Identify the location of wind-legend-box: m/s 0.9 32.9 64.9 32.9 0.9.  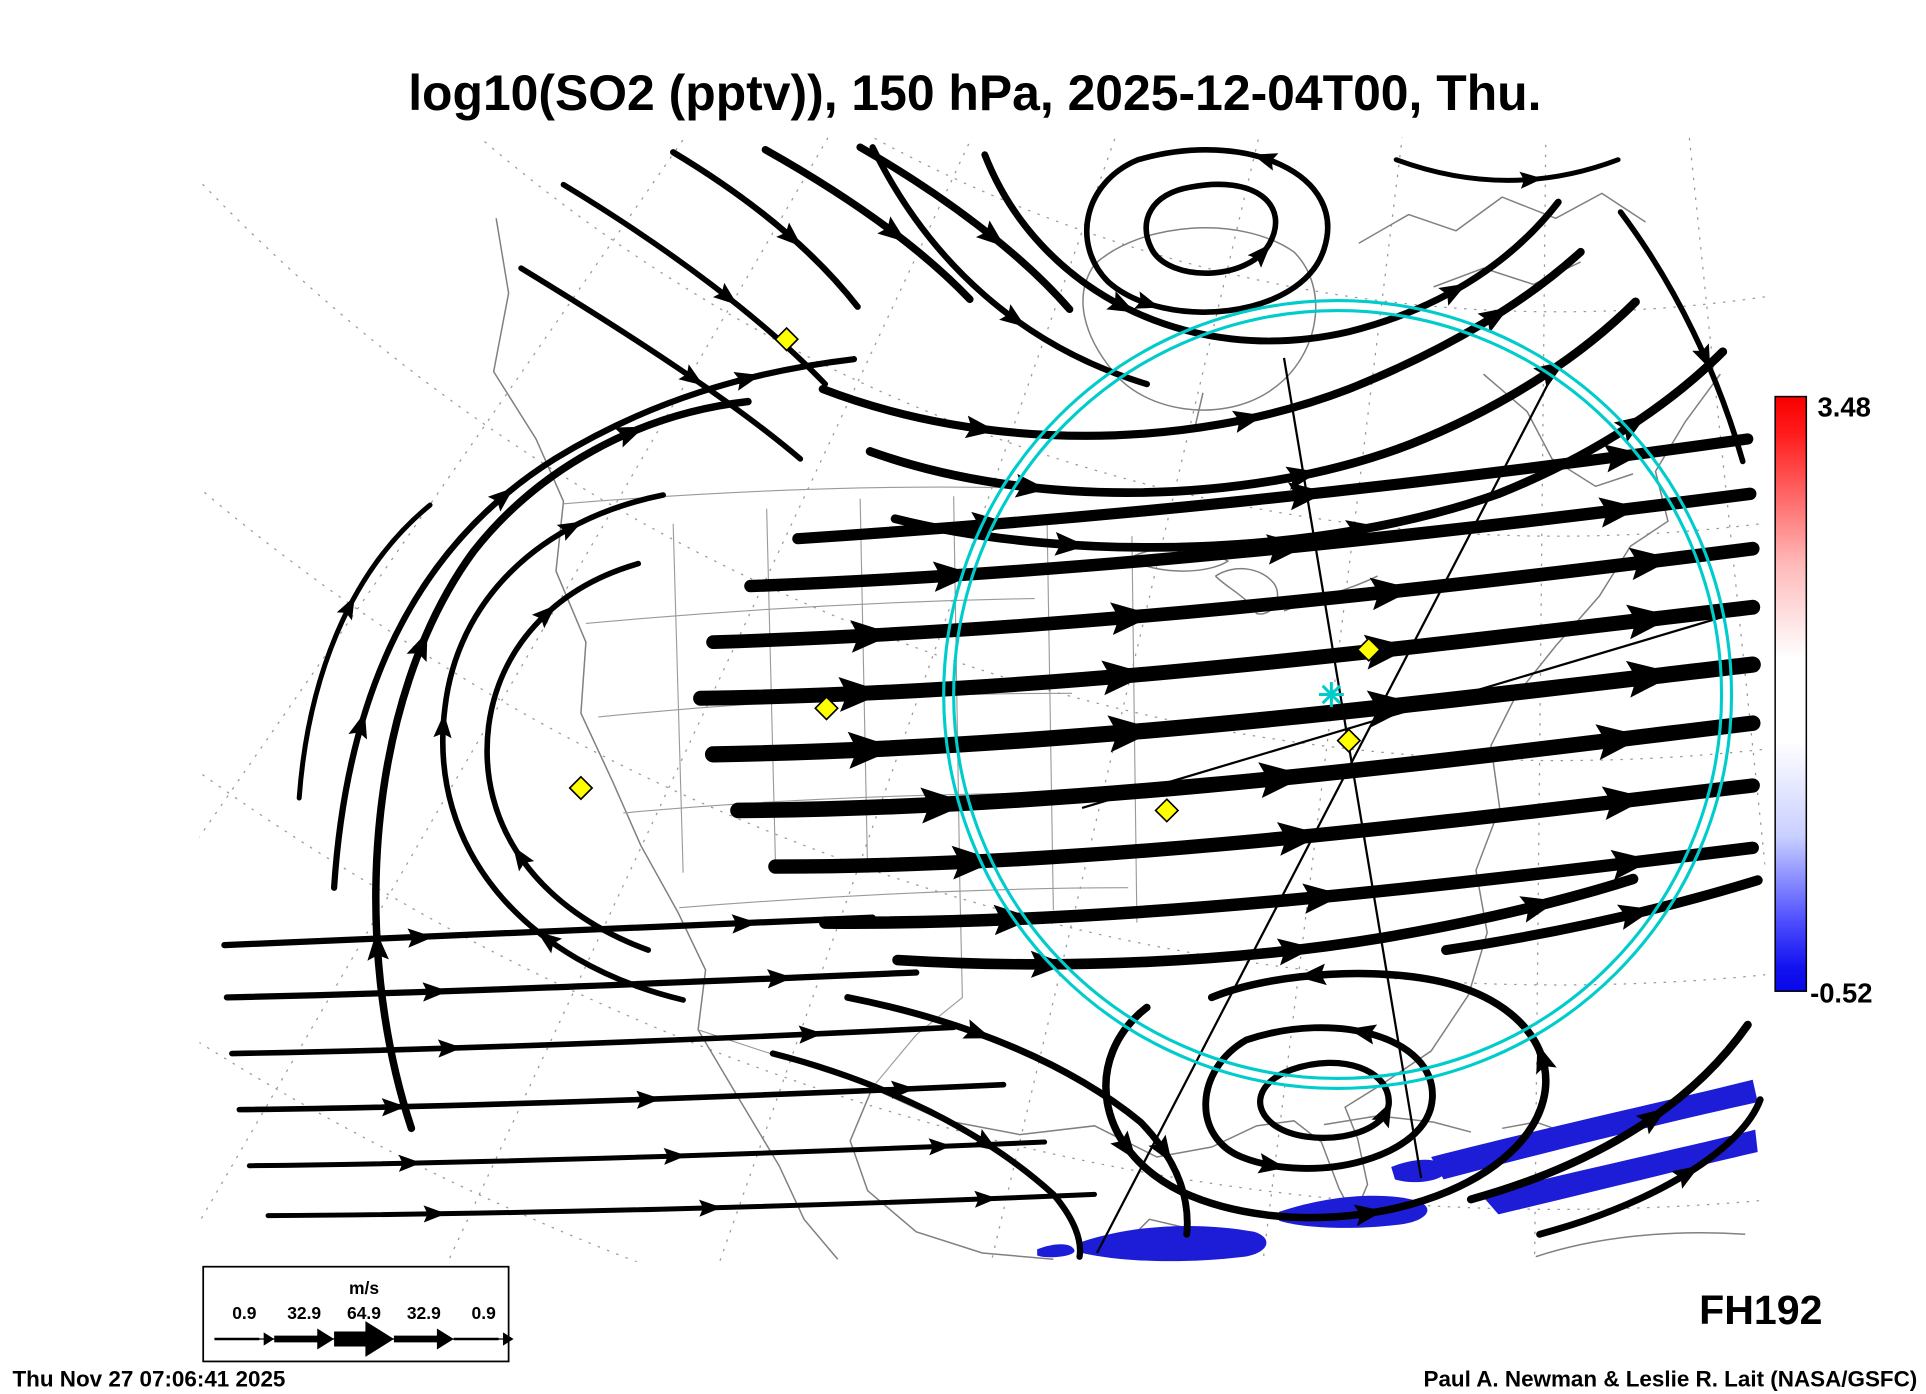
(358, 1314).